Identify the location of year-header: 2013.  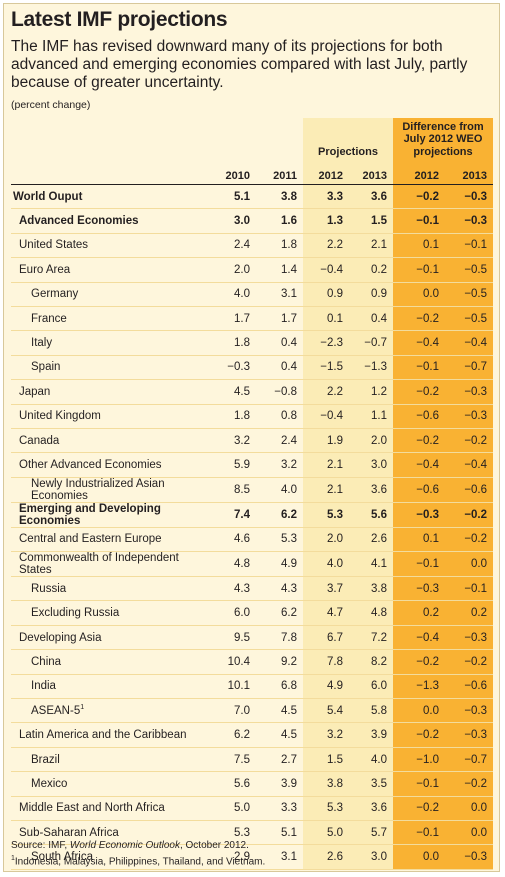
(371, 172).